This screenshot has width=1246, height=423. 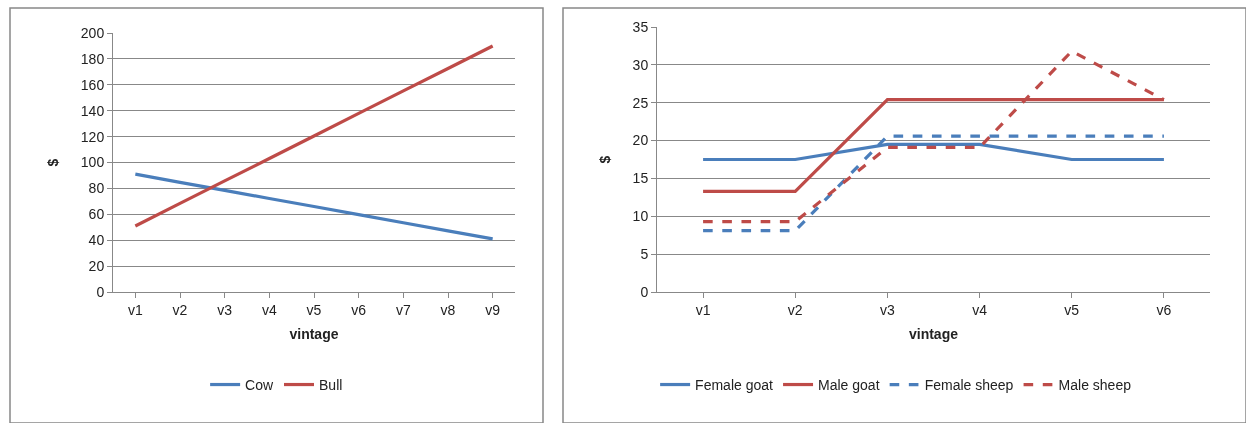 What do you see at coordinates (849, 384) in the screenshot?
I see `legend-label: Male goat` at bounding box center [849, 384].